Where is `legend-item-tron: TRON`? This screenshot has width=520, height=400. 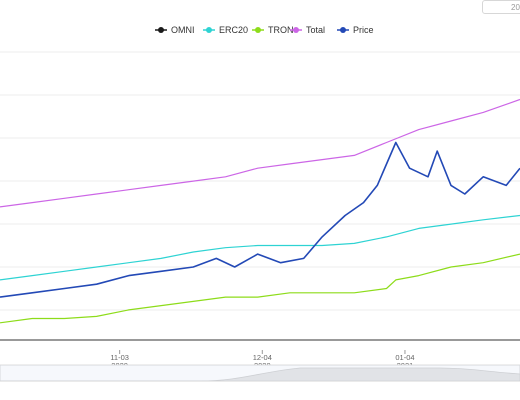
legend-item-tron: TRON is located at coordinates (273, 30).